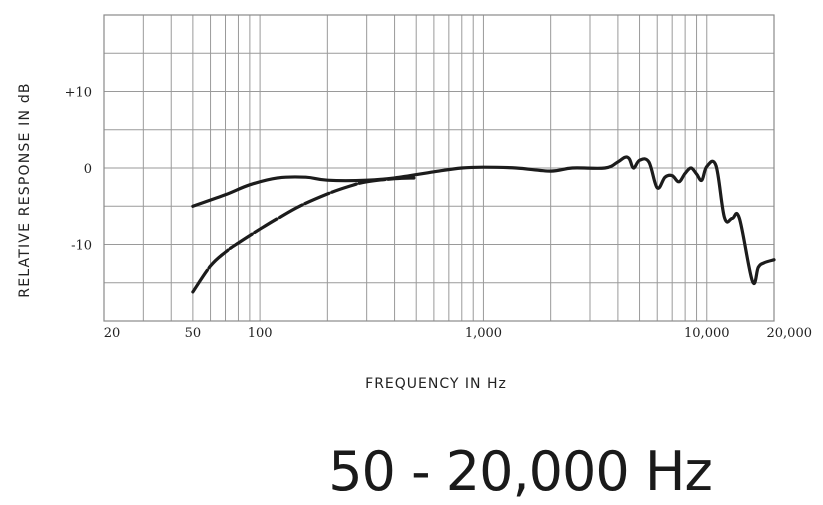 This screenshot has width=823, height=505. Describe the element at coordinates (78, 93) in the screenshot. I see `y-tick-label: +10` at that location.